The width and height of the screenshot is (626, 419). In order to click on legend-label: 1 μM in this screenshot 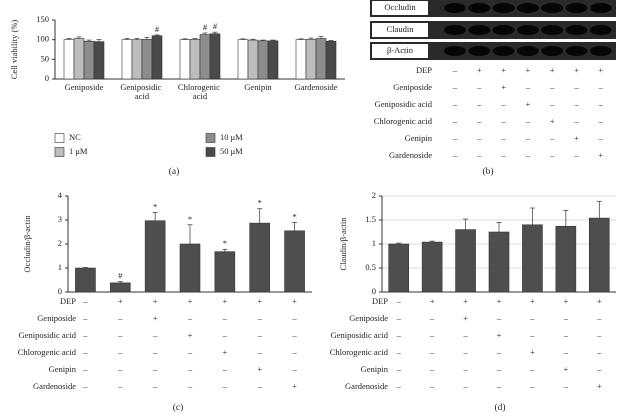, I will do `click(78, 151)`.